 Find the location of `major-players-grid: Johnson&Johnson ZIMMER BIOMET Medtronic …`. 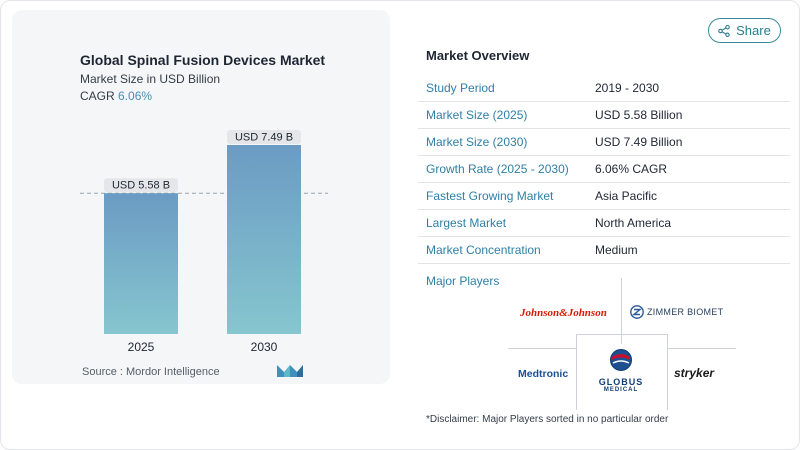

major-players-grid: Johnson&Johnson ZIMMER BIOMET Medtronic … is located at coordinates (622, 344).